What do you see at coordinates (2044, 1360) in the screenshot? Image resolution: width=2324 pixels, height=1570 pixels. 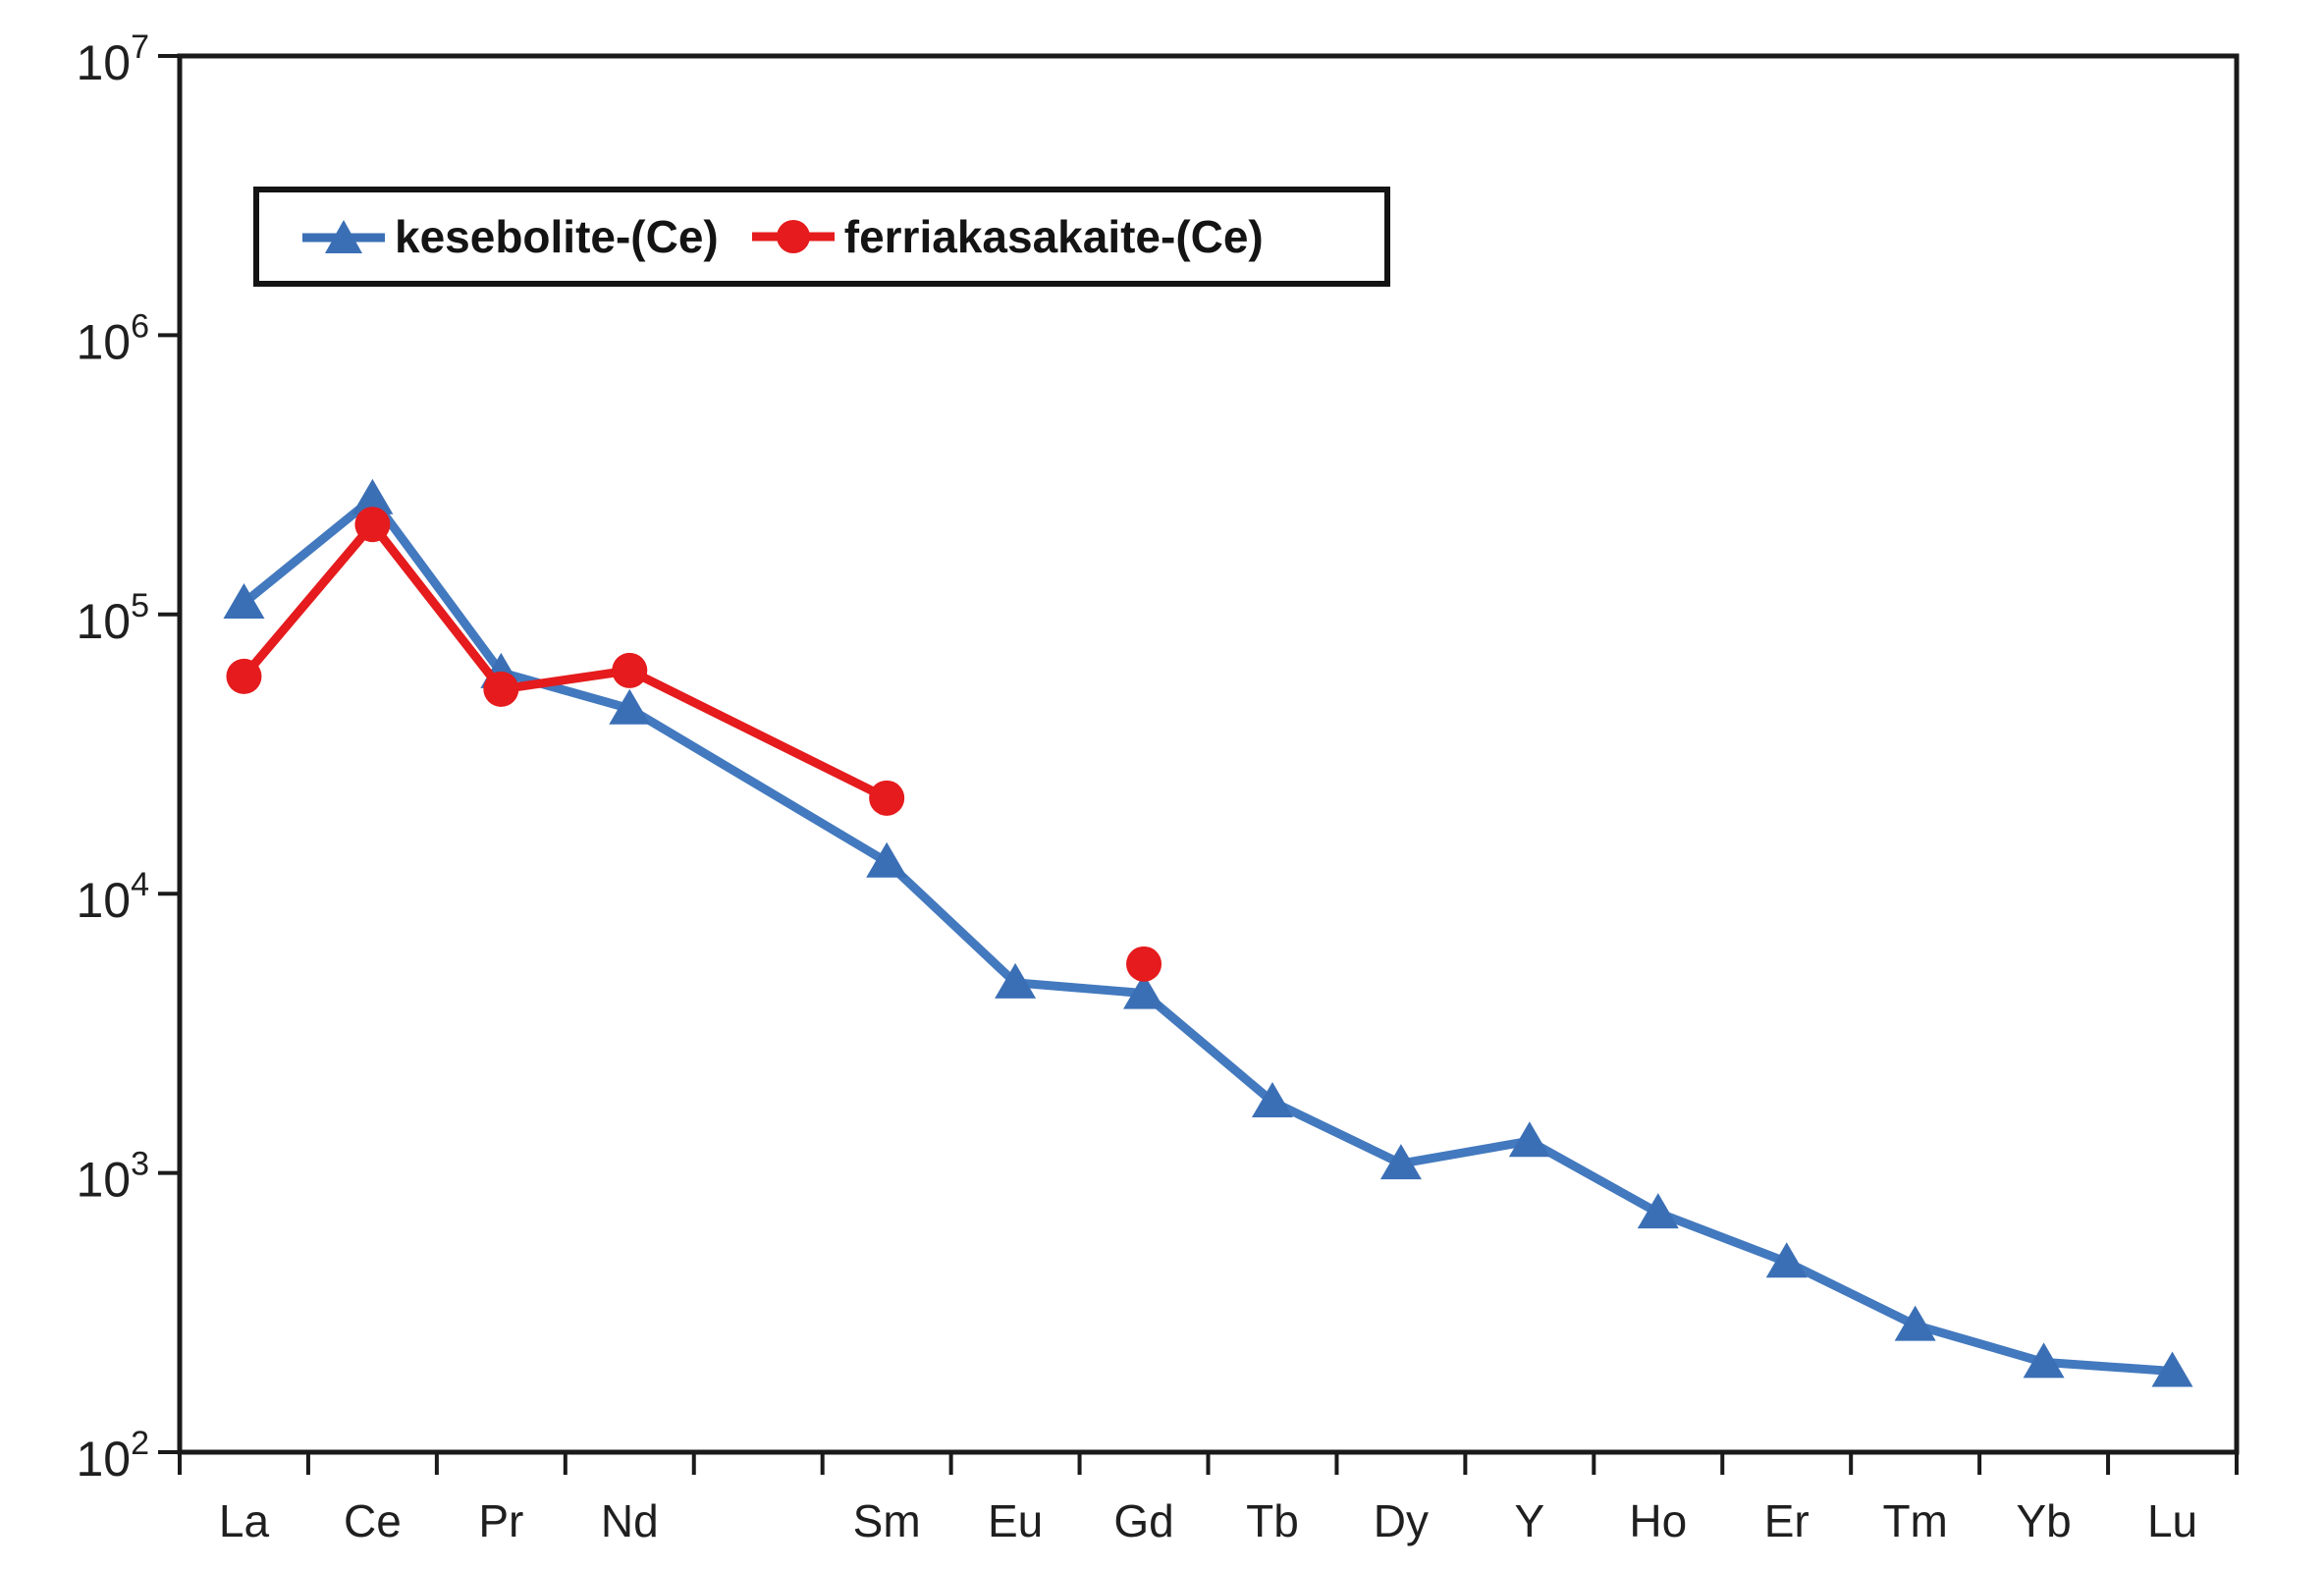 I see `data-point-kesebolite-(Ce)-Yb` at bounding box center [2044, 1360].